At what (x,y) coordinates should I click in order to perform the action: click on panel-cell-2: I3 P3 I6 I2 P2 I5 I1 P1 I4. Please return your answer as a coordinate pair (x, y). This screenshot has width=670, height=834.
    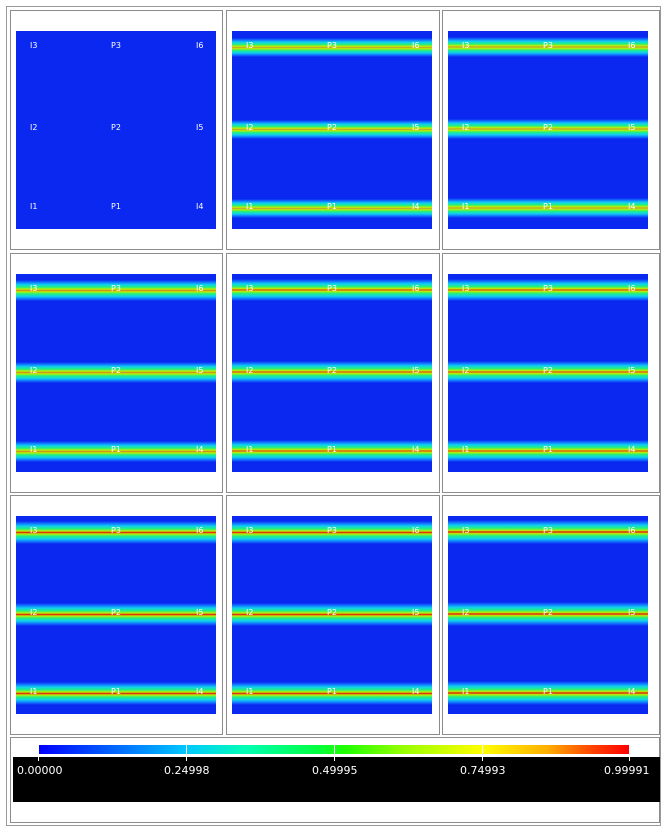
    Looking at the image, I should click on (333, 130).